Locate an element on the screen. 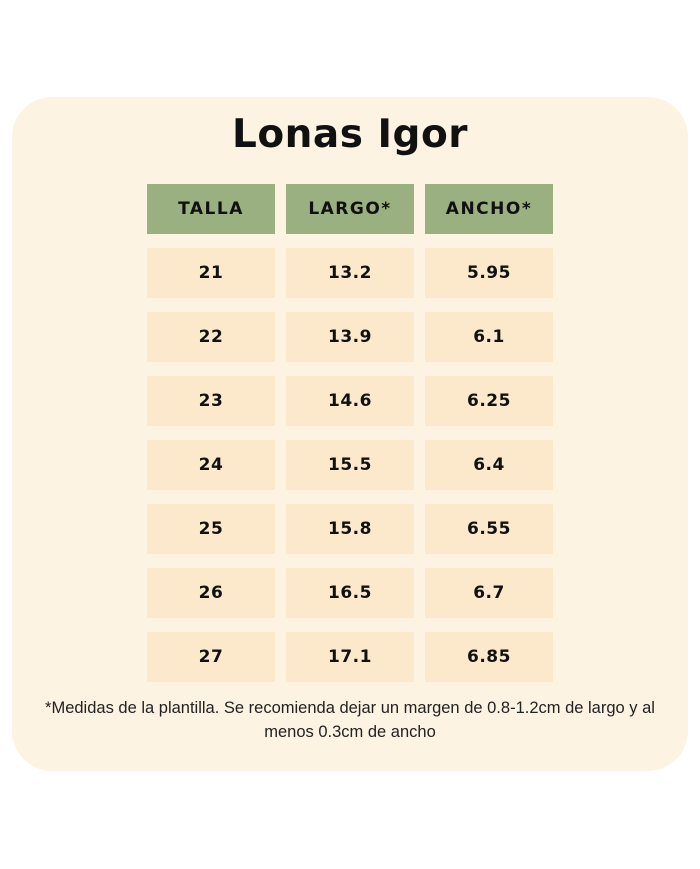 The height and width of the screenshot is (869, 700). header-cell-largo: LARGO* is located at coordinates (350, 209).